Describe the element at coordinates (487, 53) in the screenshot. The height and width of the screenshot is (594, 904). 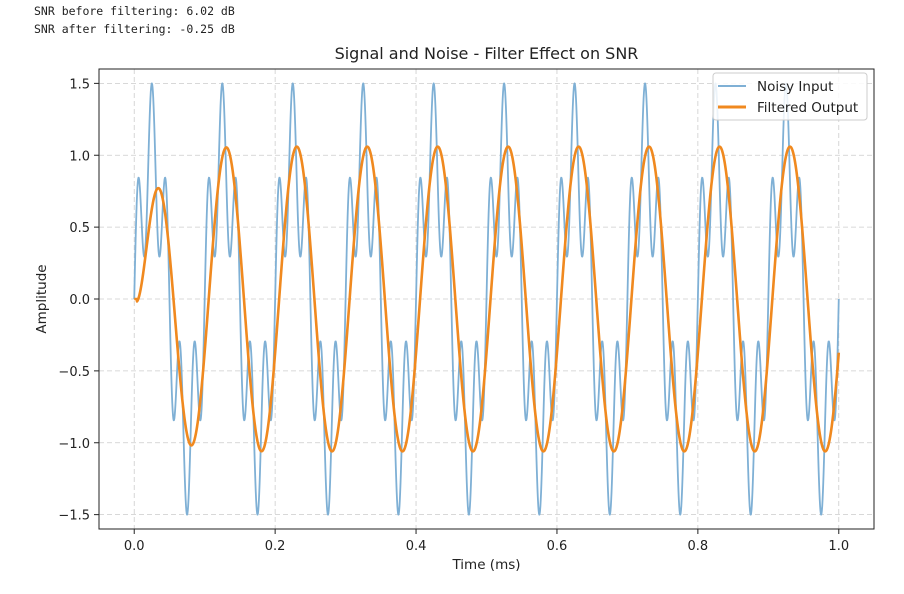
I see `chart-title: Signal and Noise - Filter Effect on SNR` at that location.